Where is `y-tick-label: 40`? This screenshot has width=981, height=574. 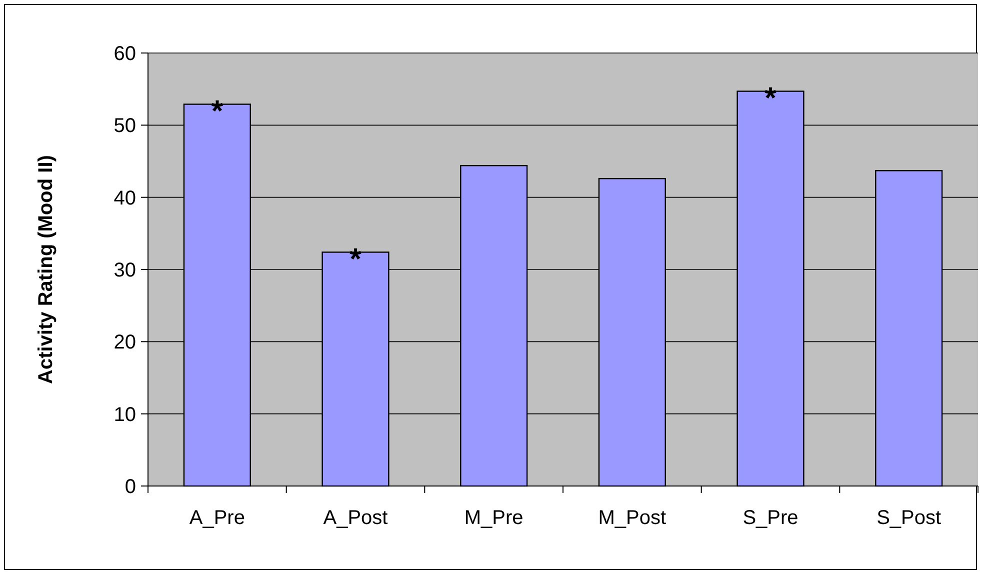 y-tick-label: 40 is located at coordinates (125, 198).